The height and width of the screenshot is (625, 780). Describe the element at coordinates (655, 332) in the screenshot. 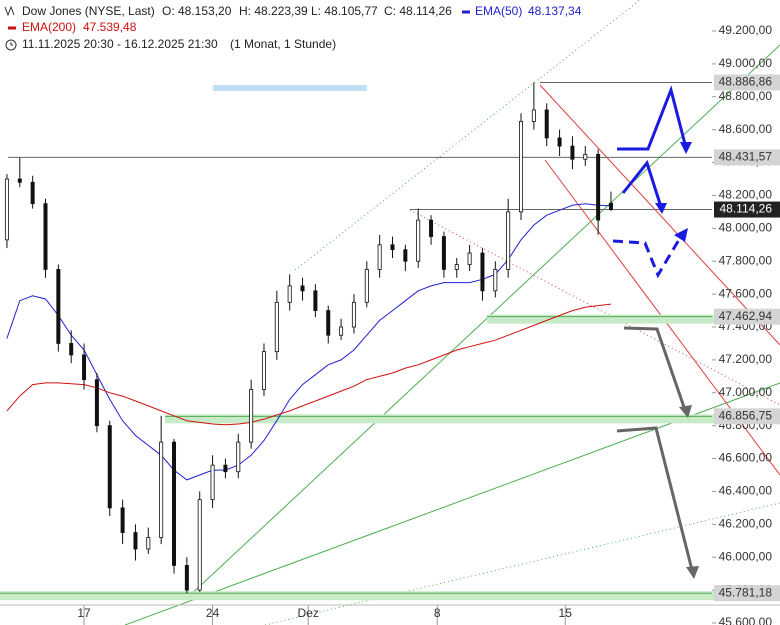

I see `arrows` at that location.